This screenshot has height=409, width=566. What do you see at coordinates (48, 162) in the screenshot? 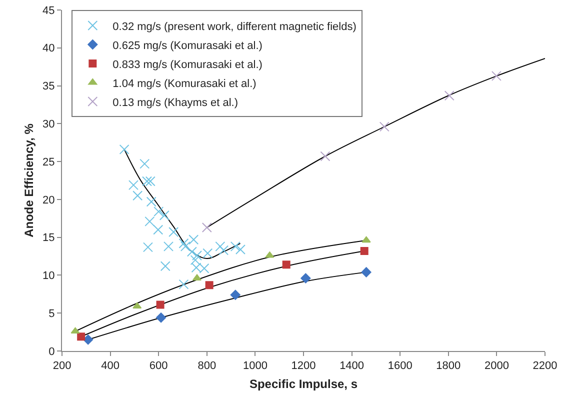
I see `y-tick-label: 25` at bounding box center [48, 162].